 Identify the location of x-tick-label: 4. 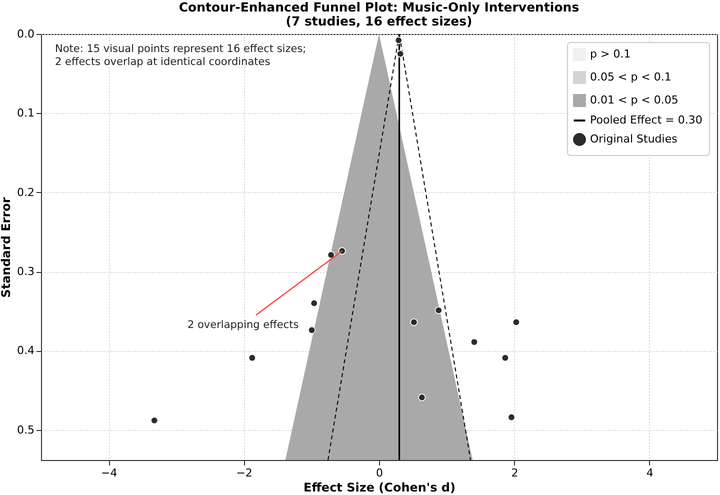
(650, 473).